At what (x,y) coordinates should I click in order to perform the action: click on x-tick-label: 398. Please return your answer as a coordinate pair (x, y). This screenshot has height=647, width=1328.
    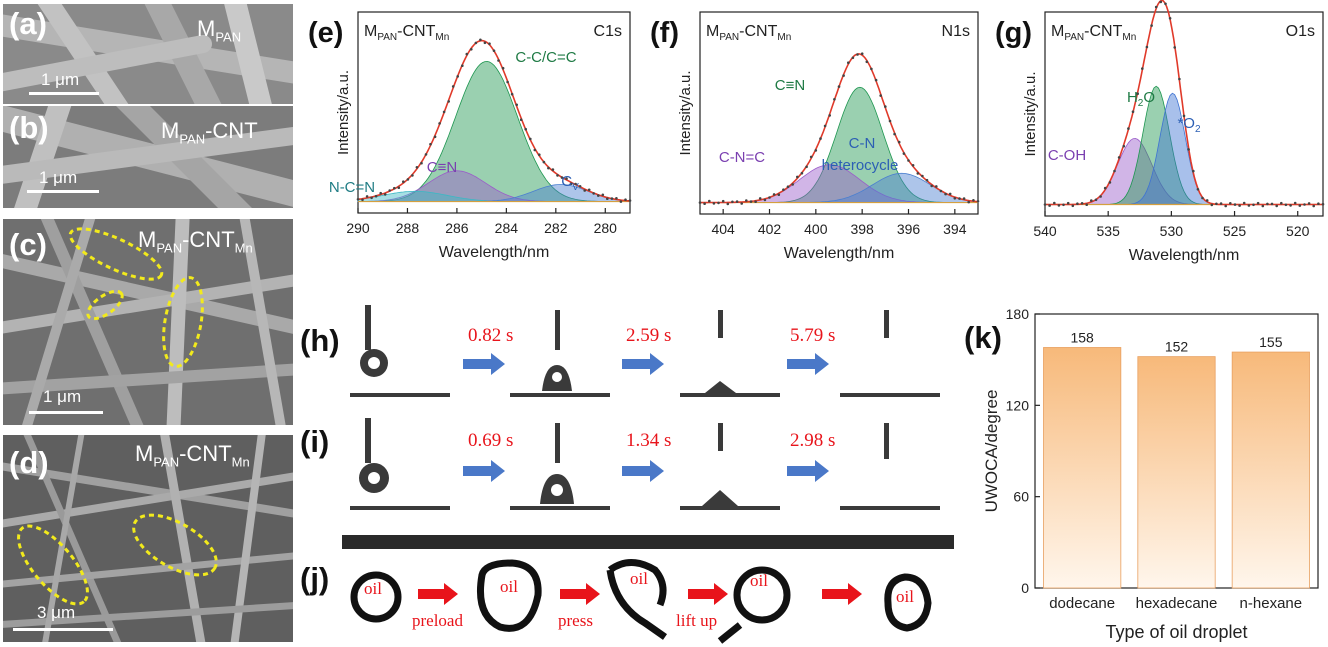
    Looking at the image, I should click on (862, 229).